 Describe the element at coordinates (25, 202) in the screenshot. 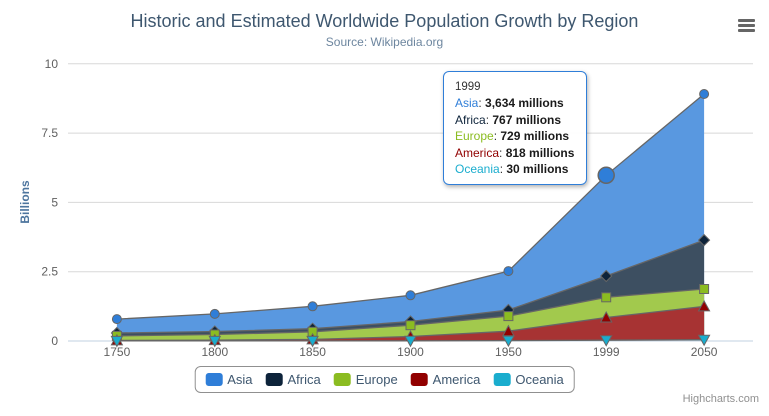

I see `y-axis-title: Billions` at that location.